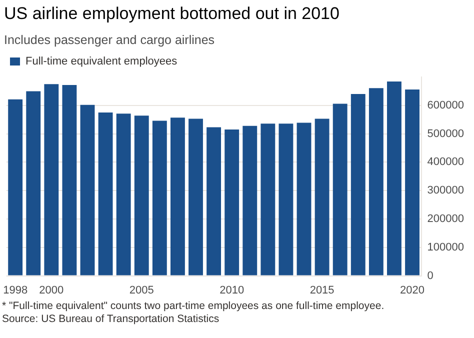  What do you see at coordinates (445, 219) in the screenshot?
I see `y-tick-label: 200000` at bounding box center [445, 219].